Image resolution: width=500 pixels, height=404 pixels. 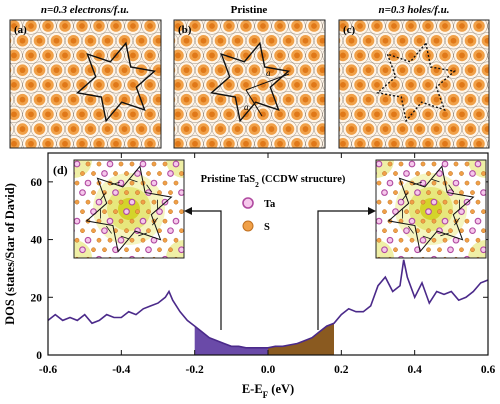 I want to click on lattice-b-ring, so click(x=323, y=26).